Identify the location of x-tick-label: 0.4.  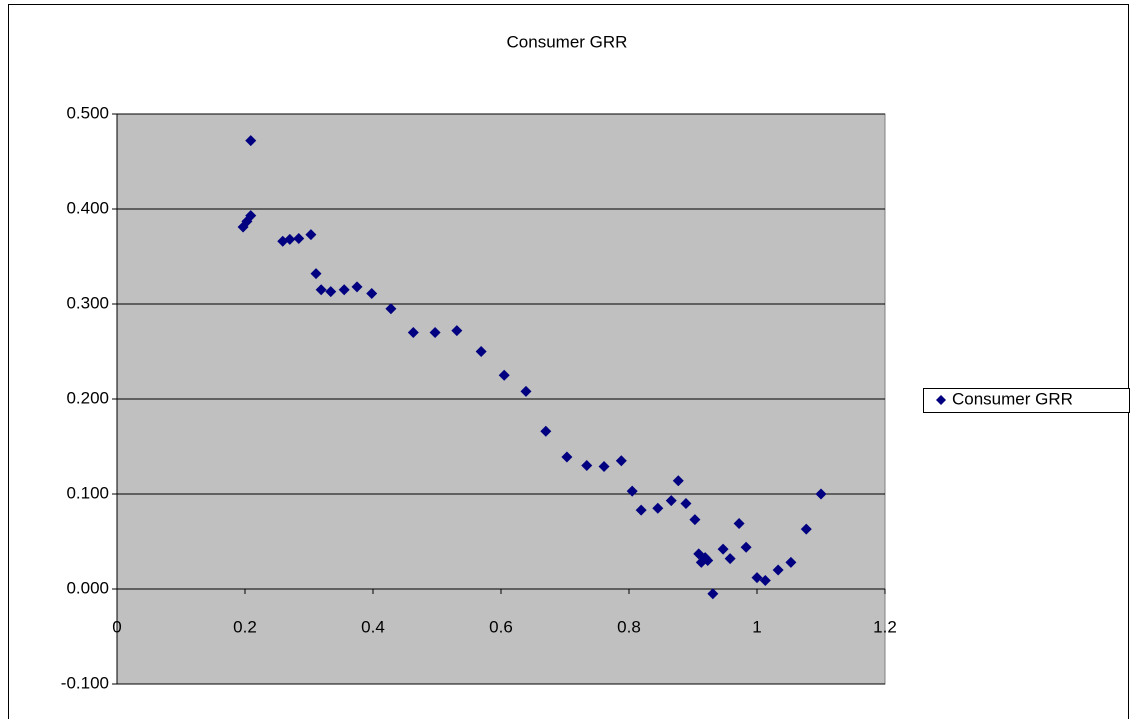
(373, 626).